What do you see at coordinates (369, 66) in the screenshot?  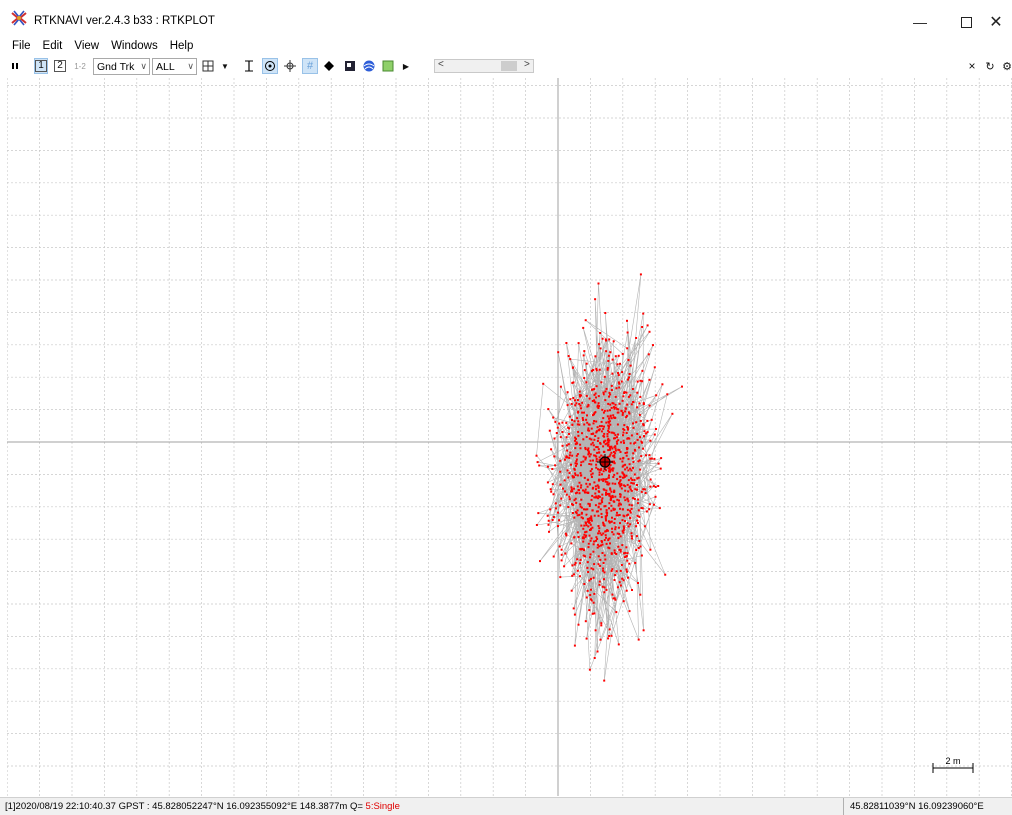 I see `map-icon` at bounding box center [369, 66].